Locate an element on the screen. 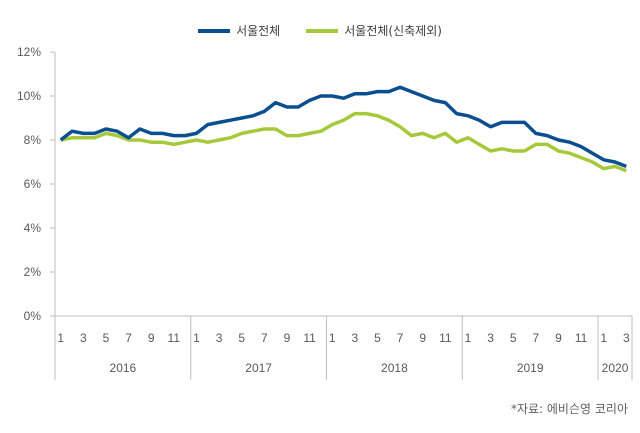 This screenshot has height=433, width=640. legend-item-excl-new: 서울전체(신축제외) is located at coordinates (374, 30).